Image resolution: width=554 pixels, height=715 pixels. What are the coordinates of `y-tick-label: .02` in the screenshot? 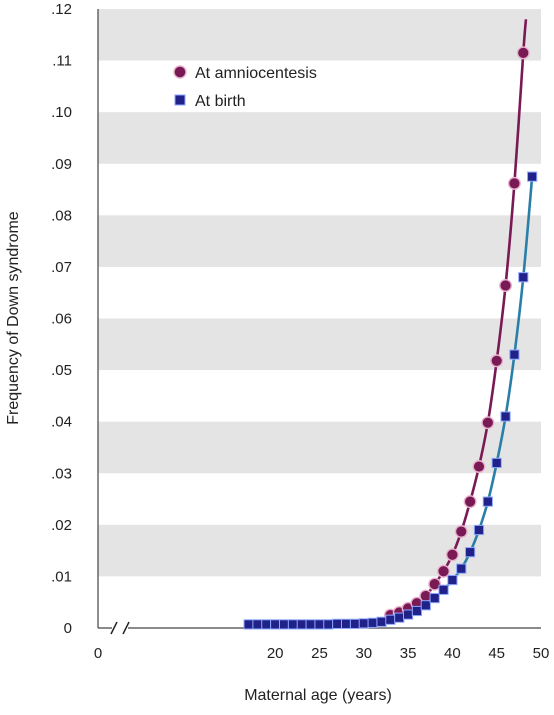 It's located at (61, 525).